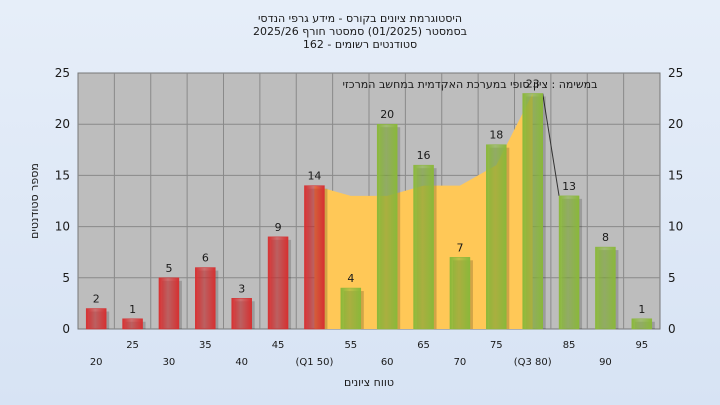 This screenshot has width=720, height=405. I want to click on value-label-9: 16, so click(424, 155).